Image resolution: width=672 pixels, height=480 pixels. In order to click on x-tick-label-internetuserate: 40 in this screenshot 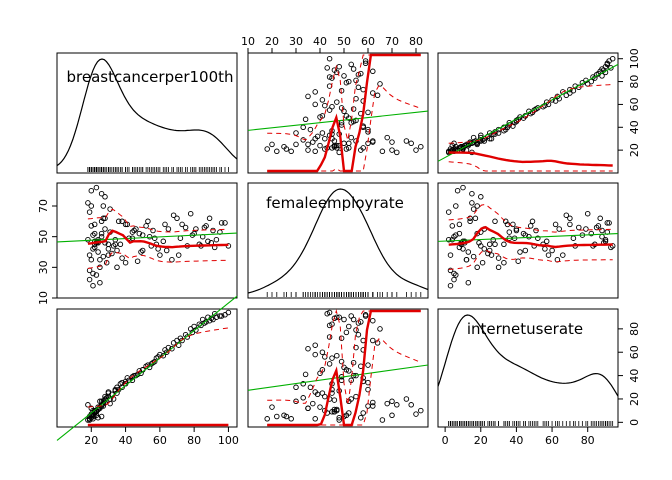, I will do `click(516, 440)`.